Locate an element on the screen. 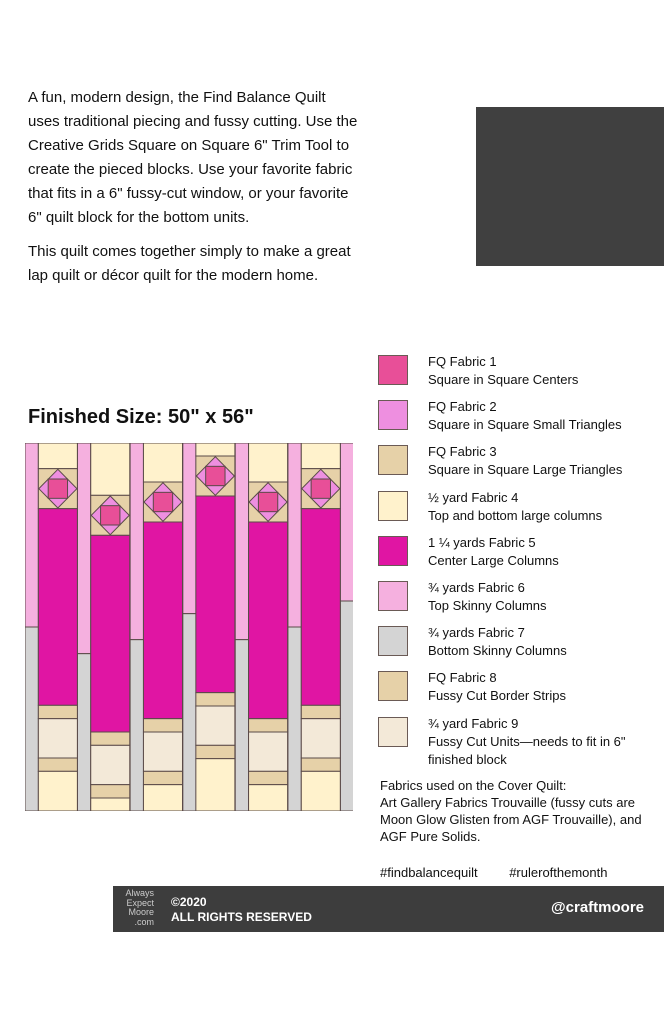 Image resolution: width=664 pixels, height=1024 pixels. fabric-use: Center Large Columns is located at coordinates (493, 560).